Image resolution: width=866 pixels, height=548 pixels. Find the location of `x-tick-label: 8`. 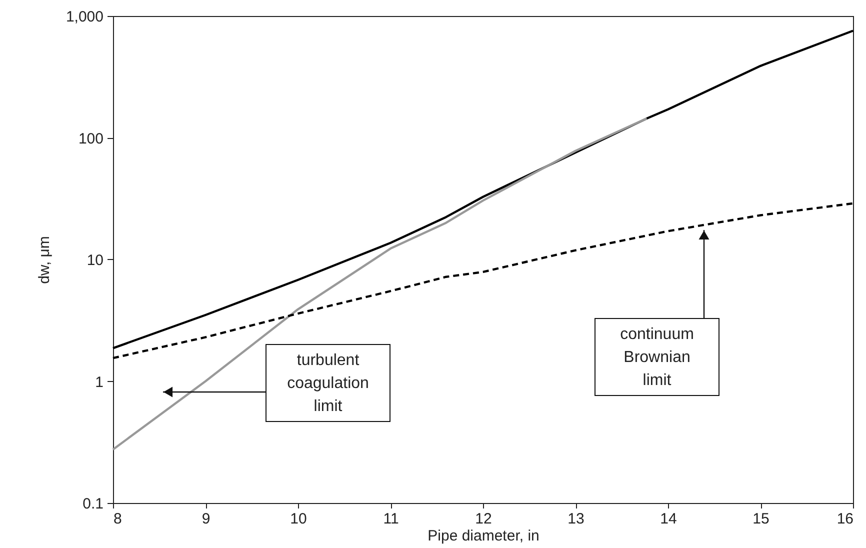

x-tick-label: 8 is located at coordinates (118, 519).